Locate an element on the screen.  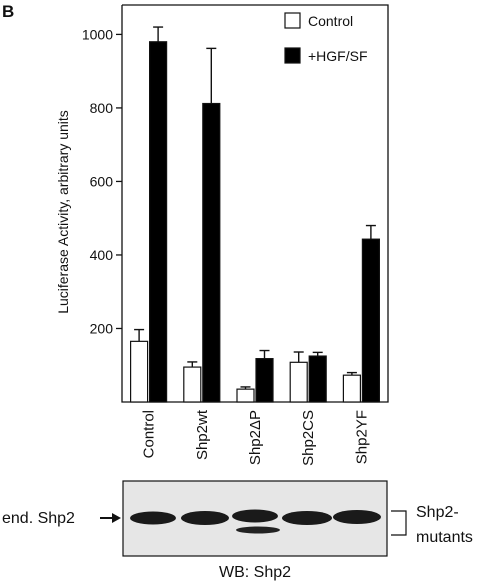
blot-bands is located at coordinates (255, 521).